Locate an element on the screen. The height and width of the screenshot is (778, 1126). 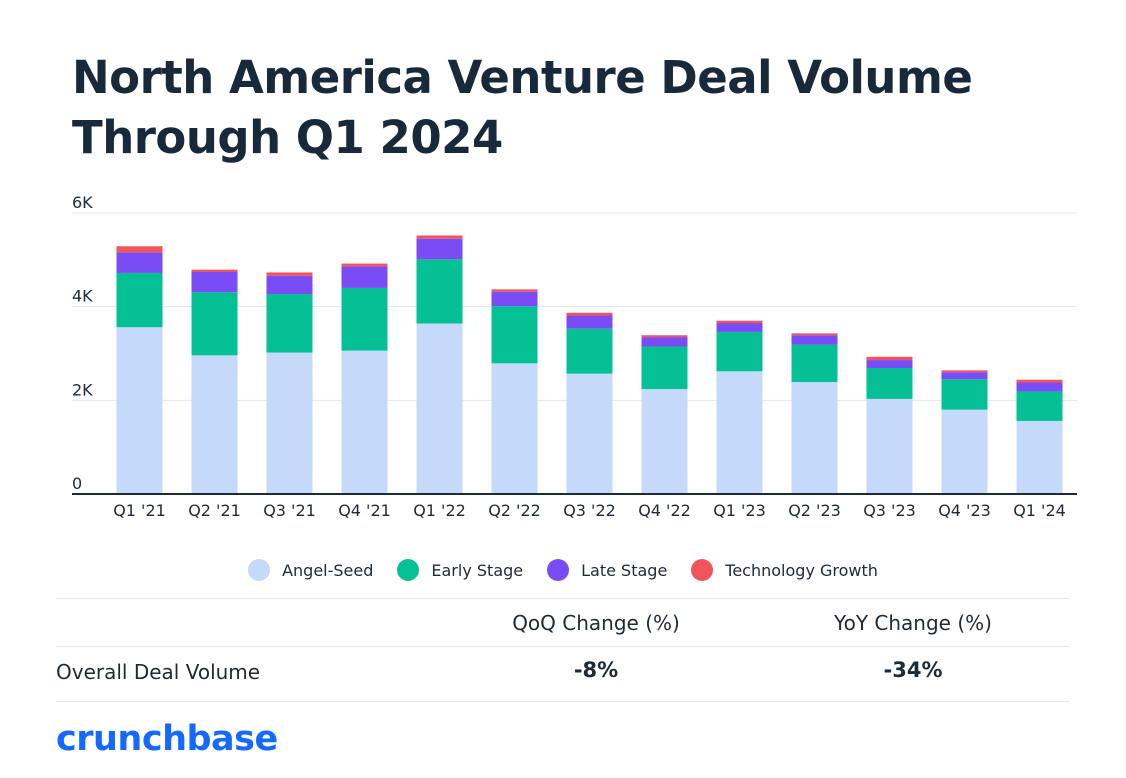
y-tick-label-0: 0 is located at coordinates (77, 483).